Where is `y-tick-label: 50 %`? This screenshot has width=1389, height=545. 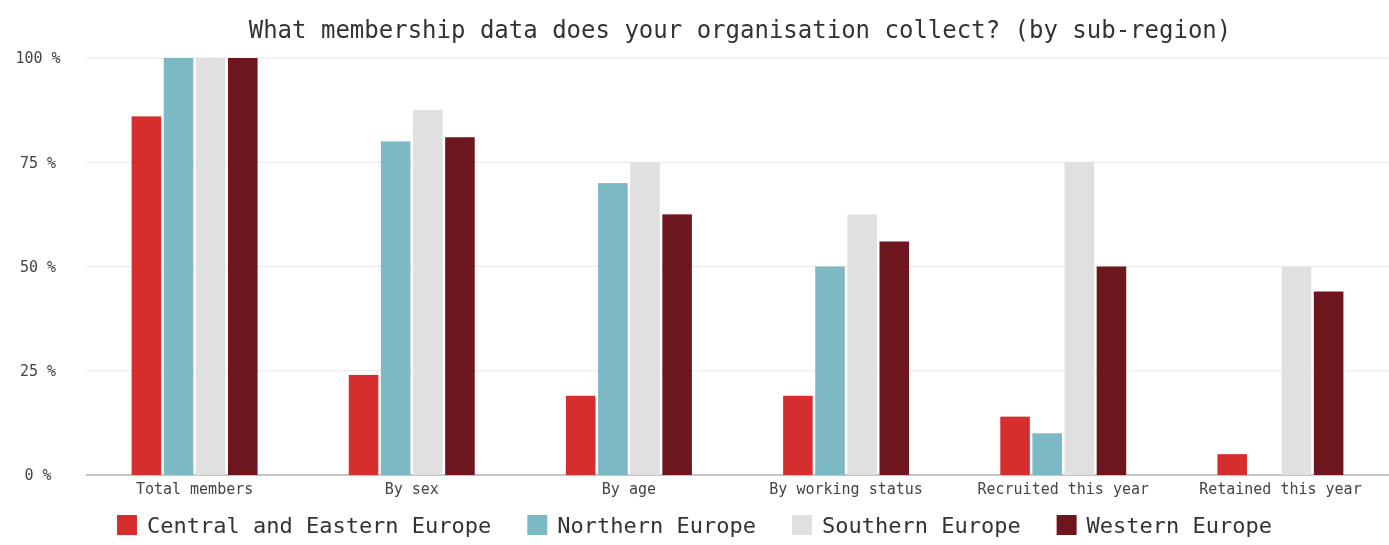
y-tick-label: 50 % is located at coordinates (38, 266).